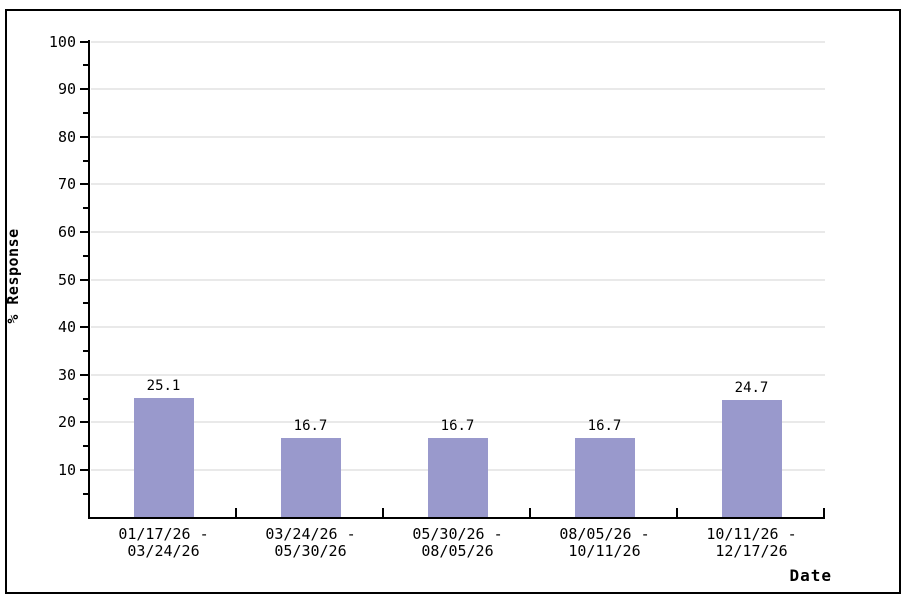 This screenshot has height=607, width=912. I want to click on bar-value-label: 25.1, so click(163, 386).